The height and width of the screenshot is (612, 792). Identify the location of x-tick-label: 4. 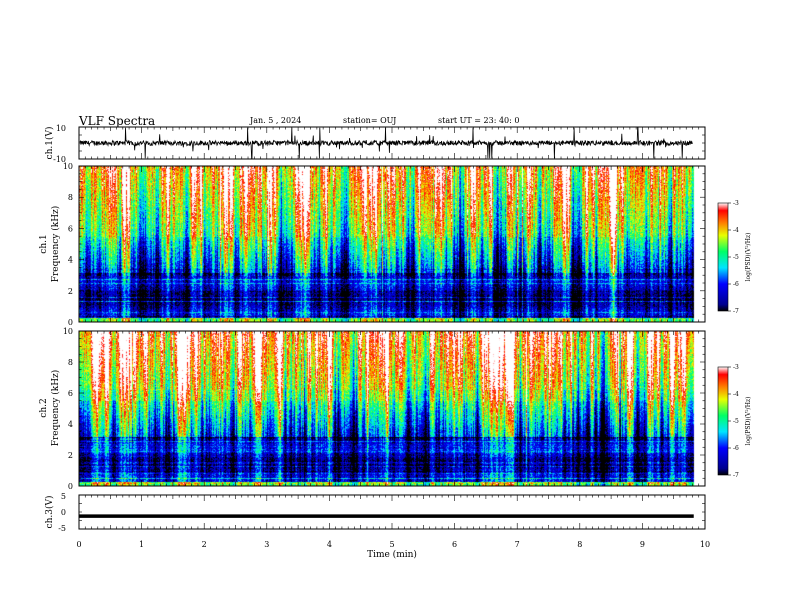
(329, 544).